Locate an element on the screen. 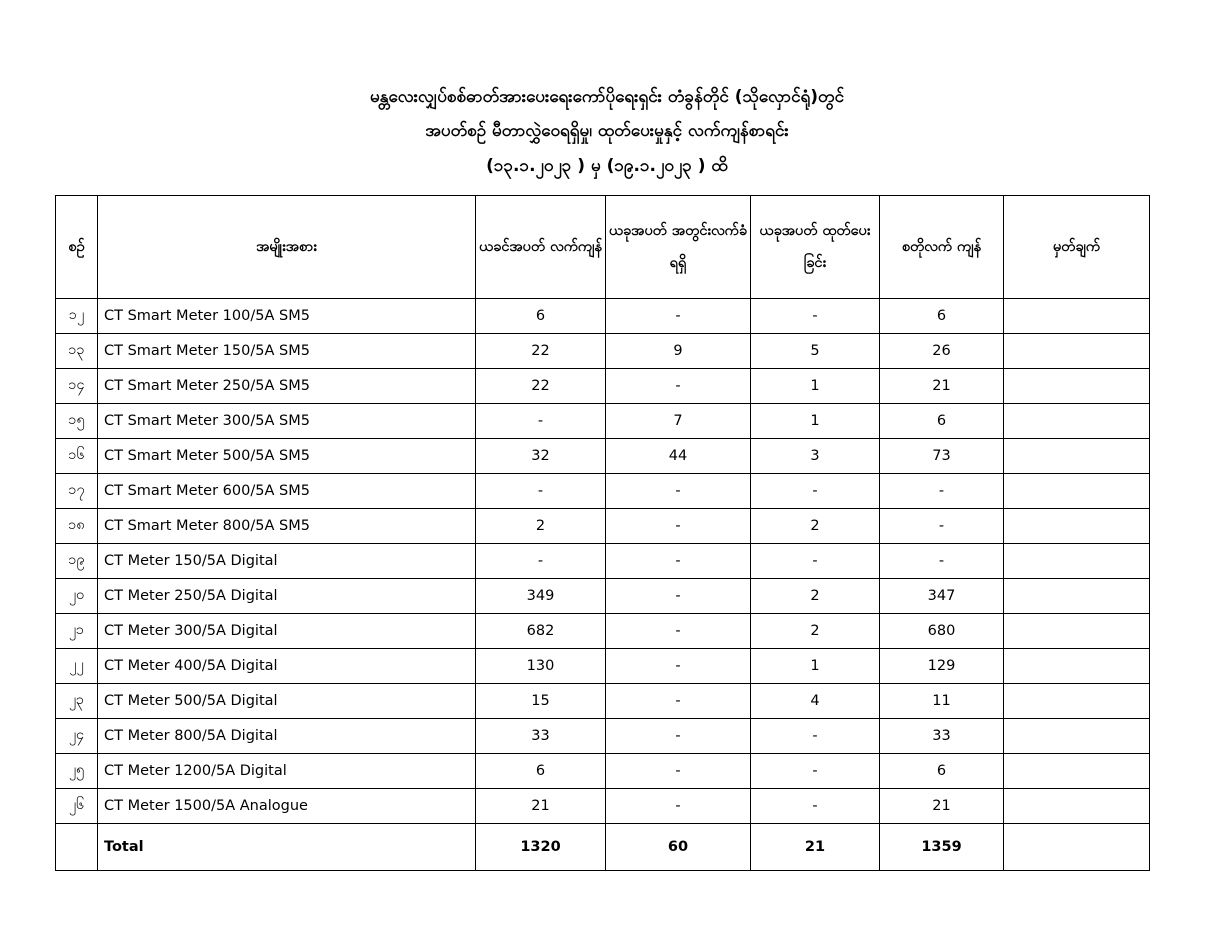 The width and height of the screenshot is (1214, 938). table-row: ၁၆ CT Smart Meter 500/5A SM5 32 44 3 73 is located at coordinates (602, 456).